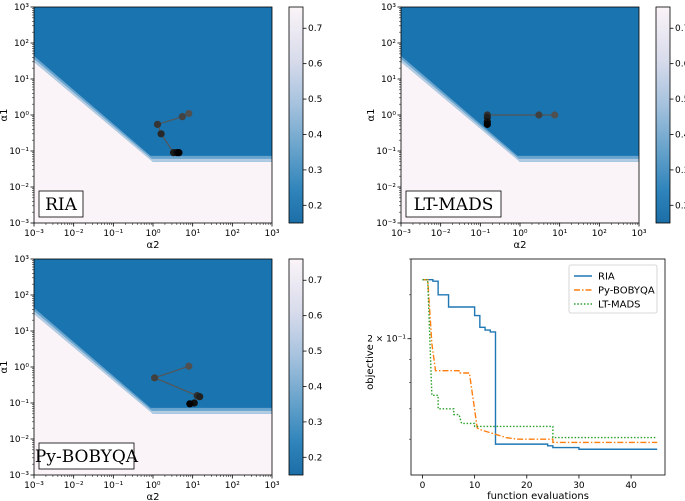  What do you see at coordinates (631, 486) in the screenshot?
I see `x-tick-label: 40` at bounding box center [631, 486].